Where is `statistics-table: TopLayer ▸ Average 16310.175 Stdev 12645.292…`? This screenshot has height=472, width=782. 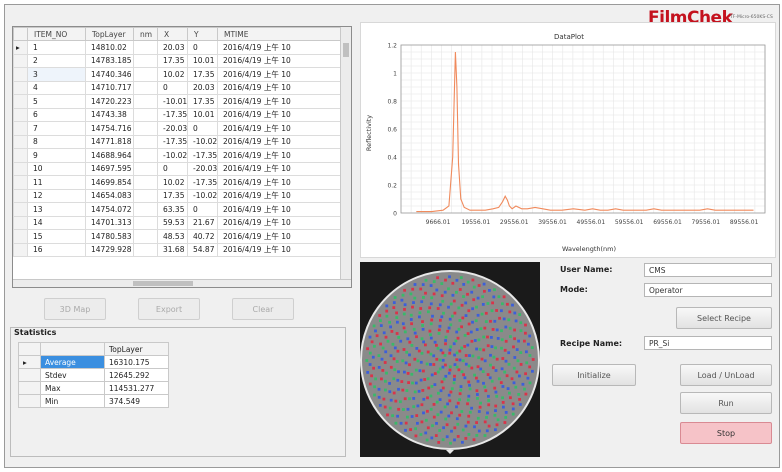 statistics-table: TopLayer ▸ Average 16310.175 Stdev 12645.292… is located at coordinates (93, 375).